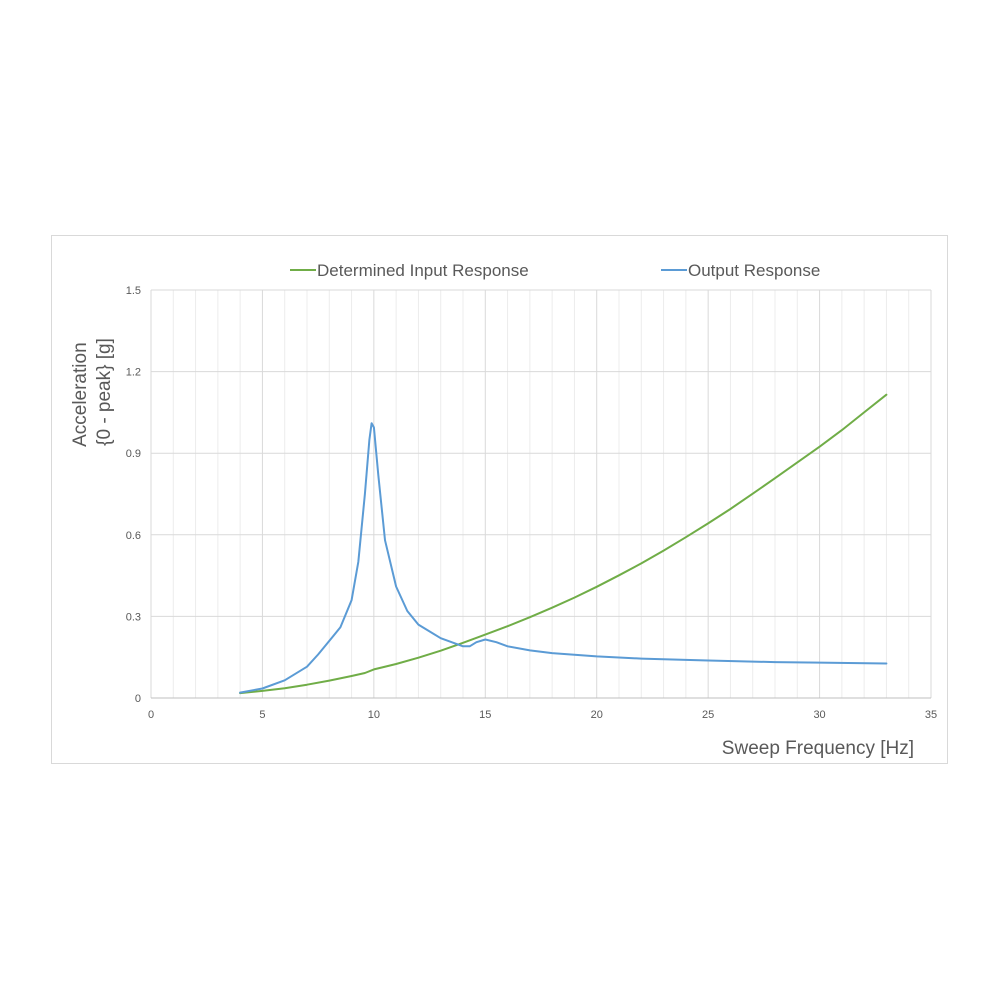  What do you see at coordinates (374, 715) in the screenshot?
I see `x-tick-label: 10` at bounding box center [374, 715].